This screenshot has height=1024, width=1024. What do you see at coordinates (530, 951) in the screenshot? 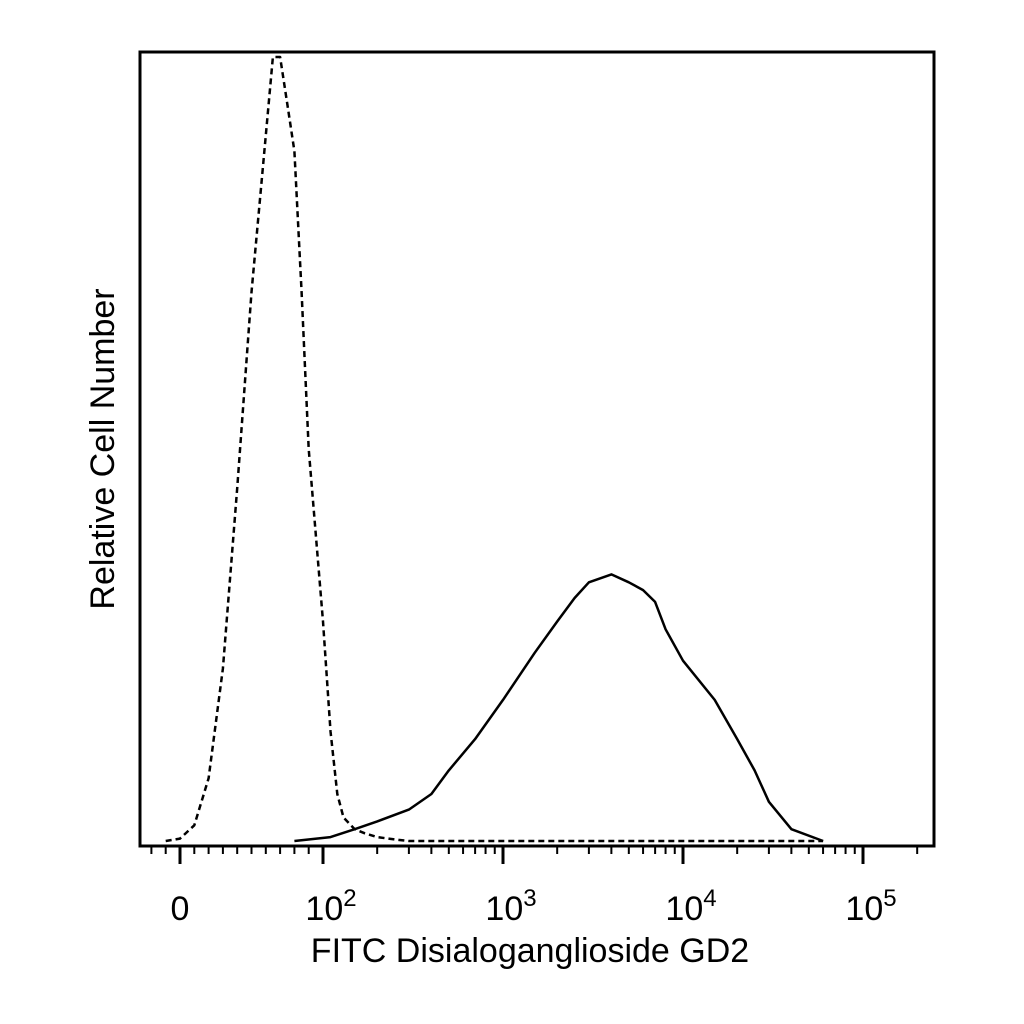
I see `x-axis-title: FITC Disialoganglioside GD2` at bounding box center [530, 951].